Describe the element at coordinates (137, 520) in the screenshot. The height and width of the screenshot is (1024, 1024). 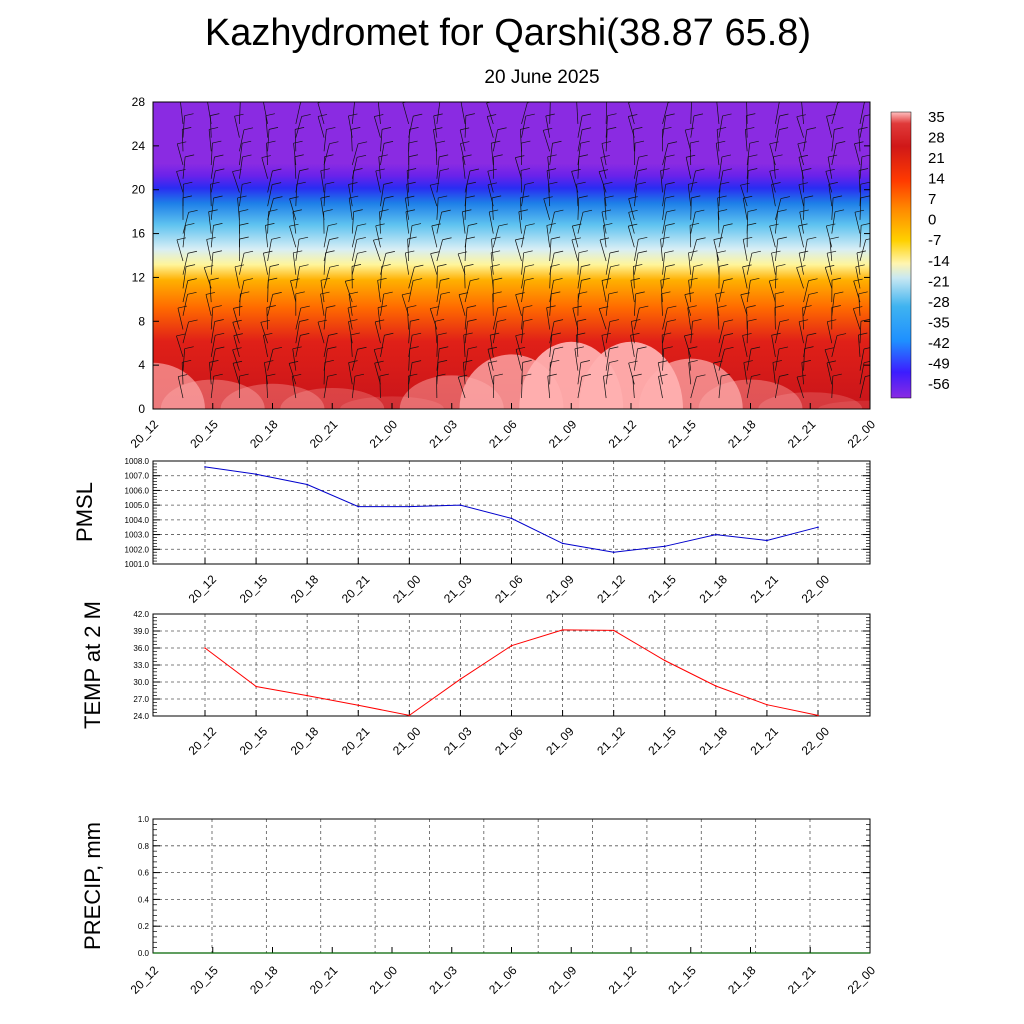
I see `y-tick-label: 1004.0` at that location.